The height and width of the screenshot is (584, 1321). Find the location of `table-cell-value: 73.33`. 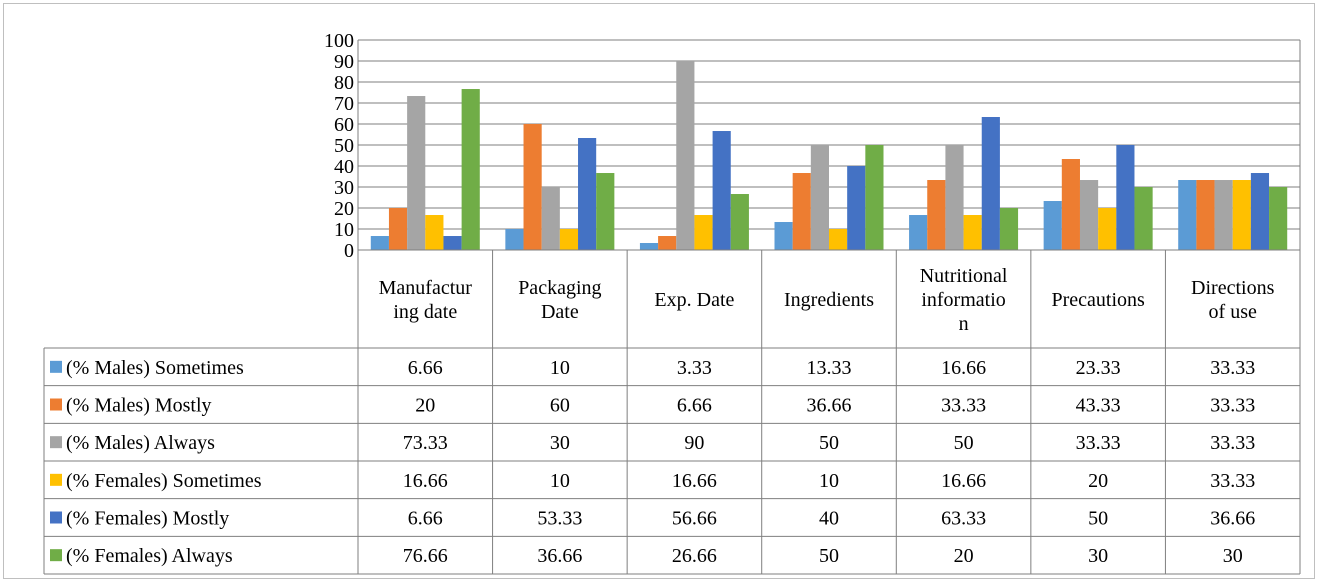

table-cell-value: 73.33 is located at coordinates (425, 443).